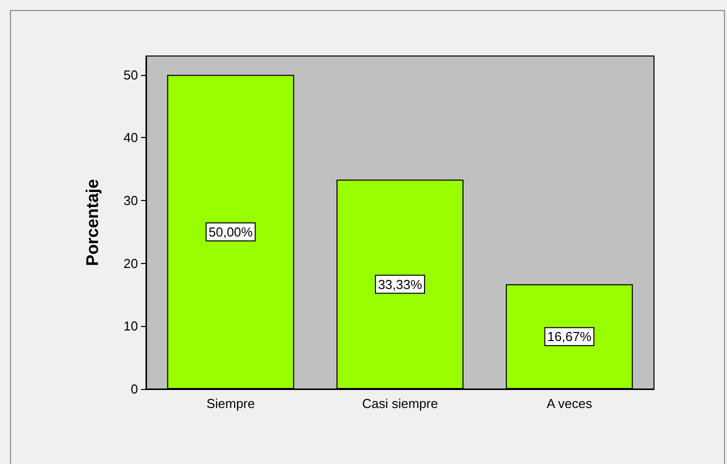 Image resolution: width=727 pixels, height=464 pixels. I want to click on y-tick-label: 30, so click(131, 200).